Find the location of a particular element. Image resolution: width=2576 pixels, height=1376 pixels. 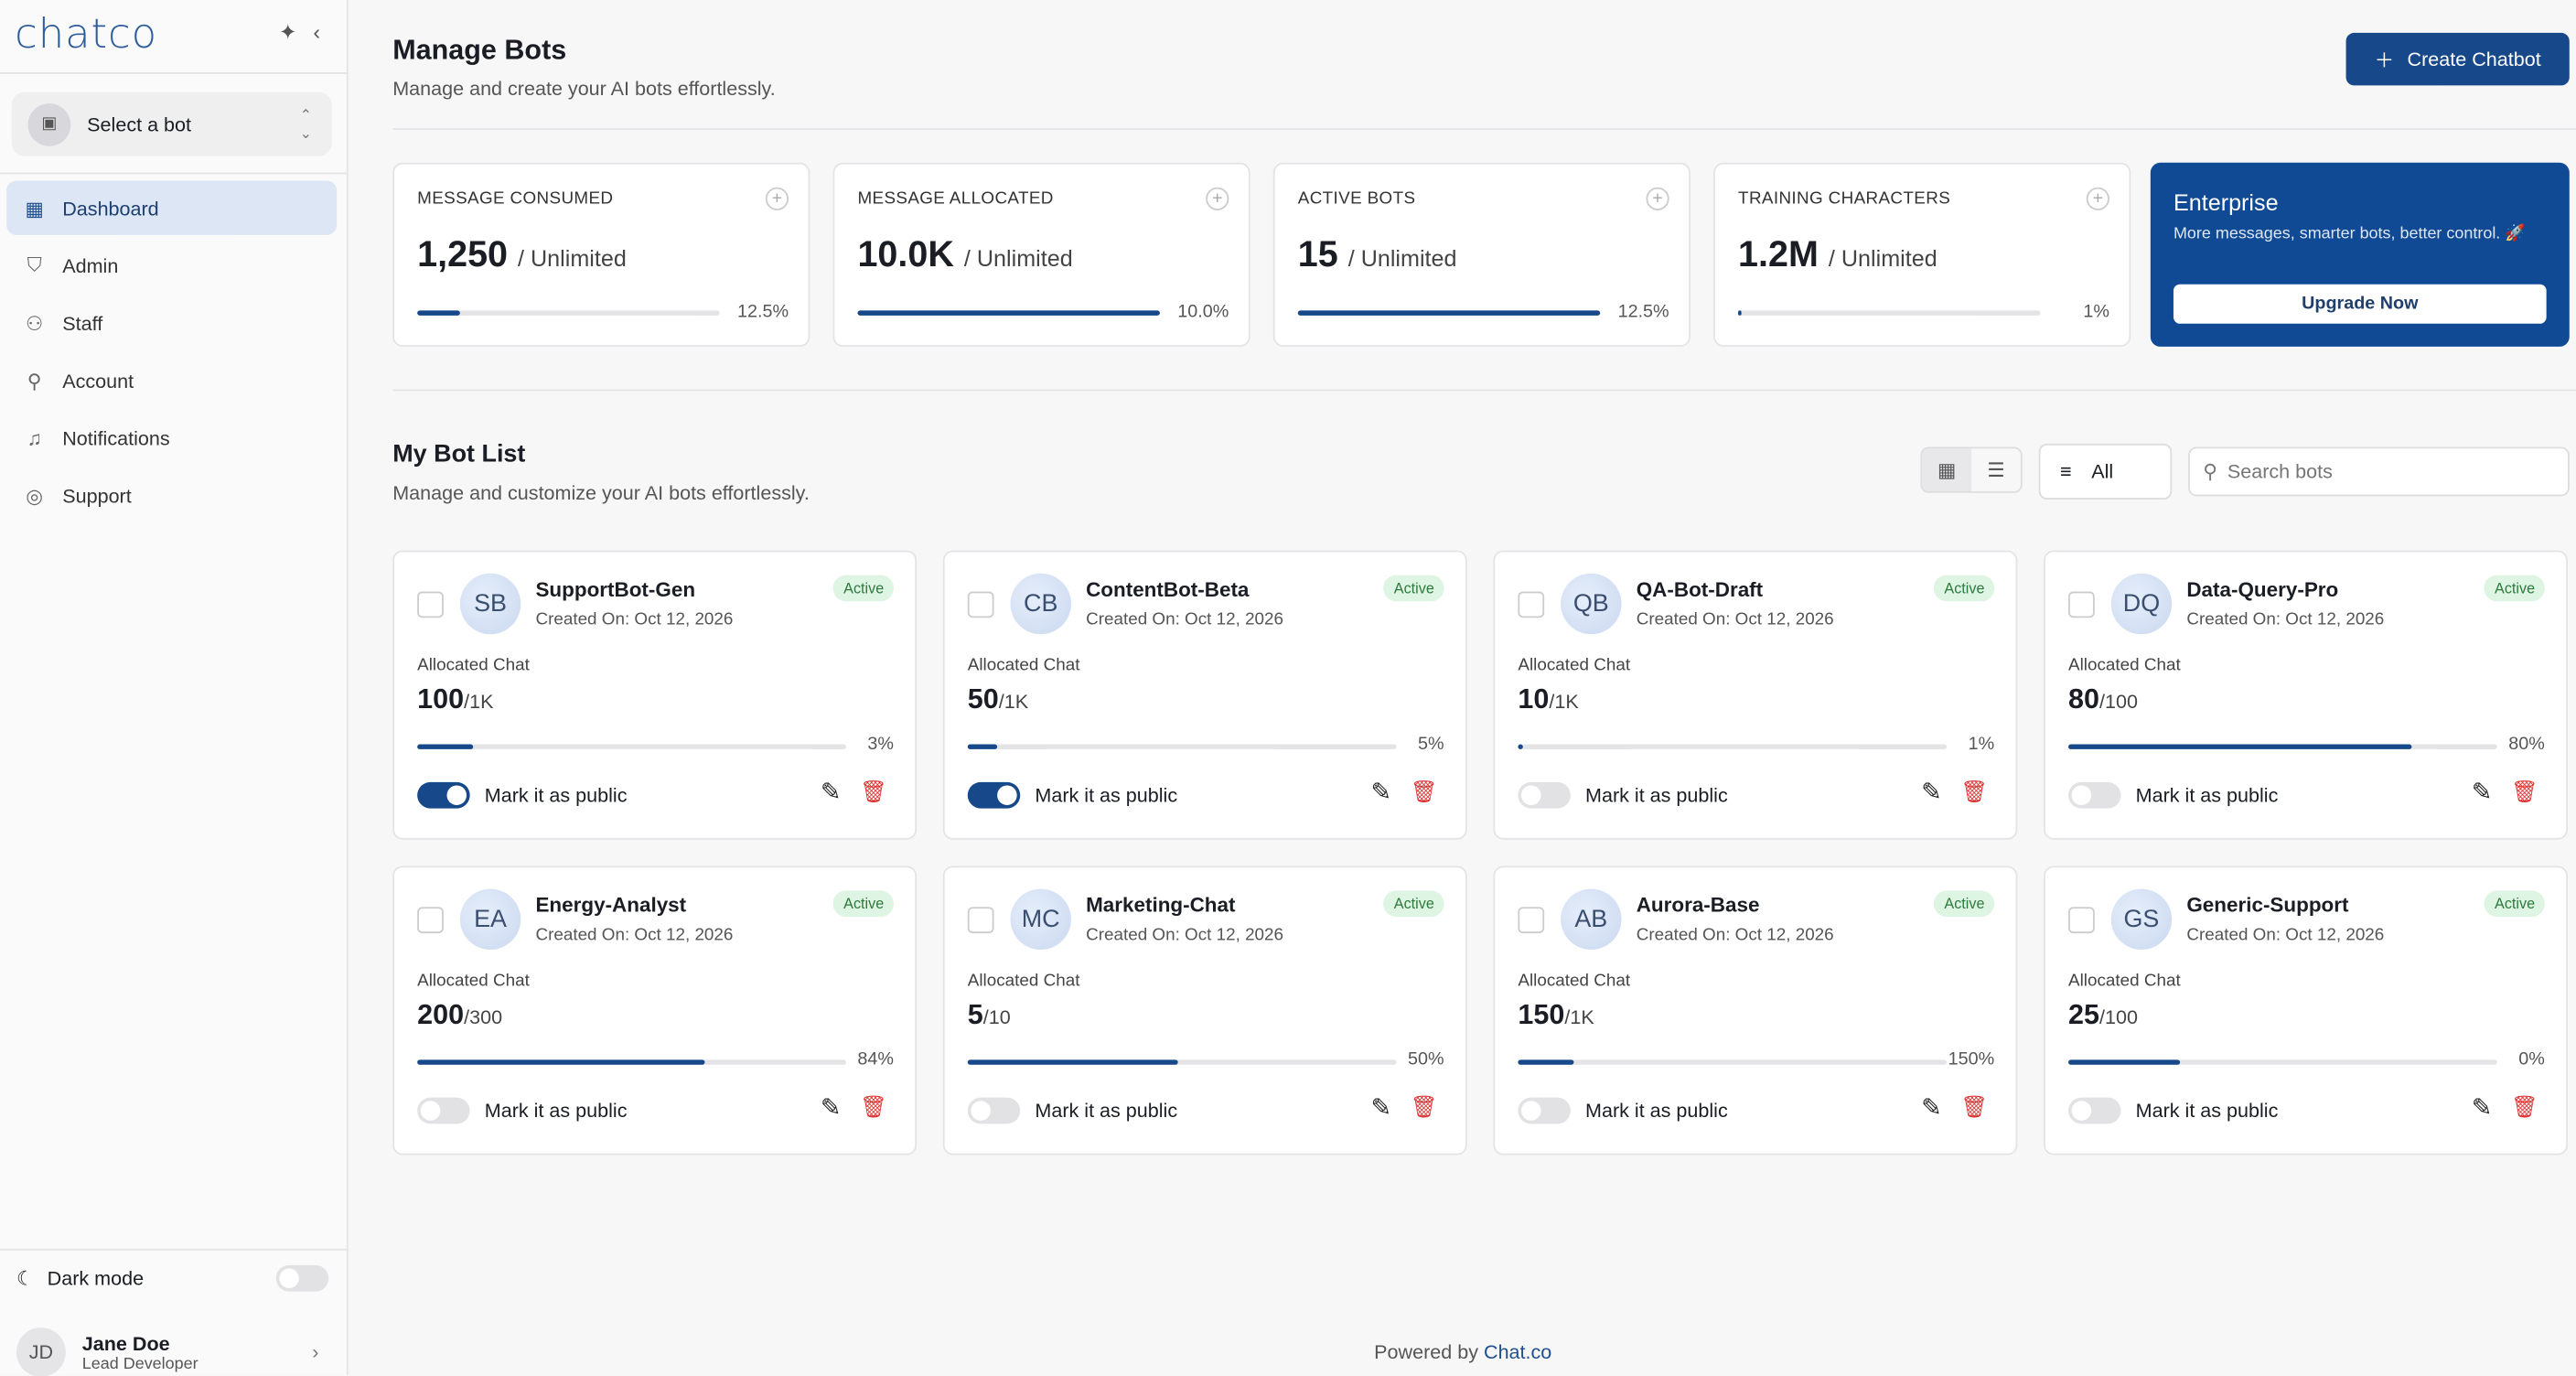

stat-percent: 10.0% is located at coordinates (1203, 312).